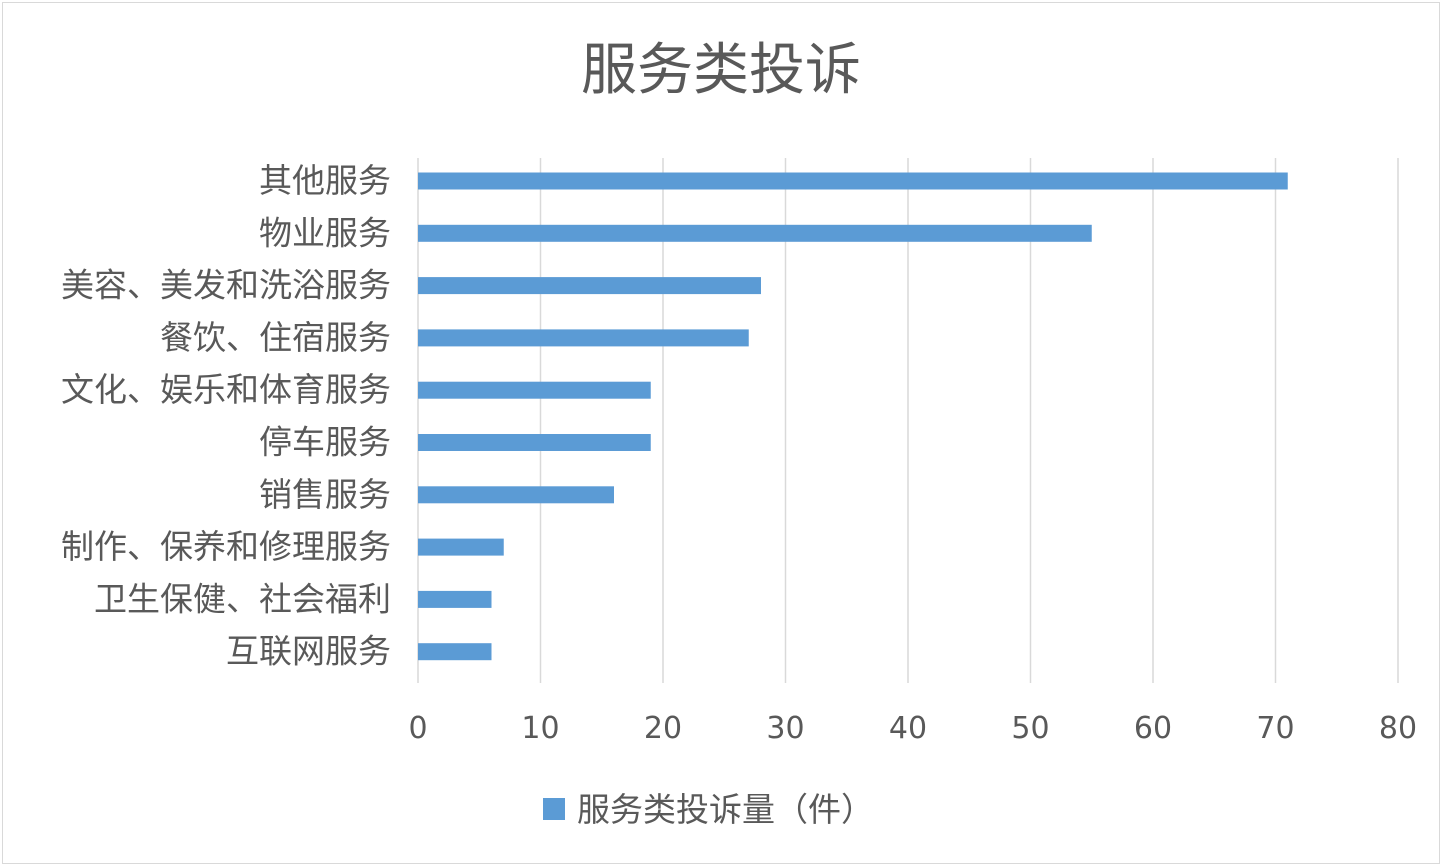 The image size is (1444, 868). What do you see at coordinates (325, 180) in the screenshot?
I see `category-label: 其他服务` at bounding box center [325, 180].